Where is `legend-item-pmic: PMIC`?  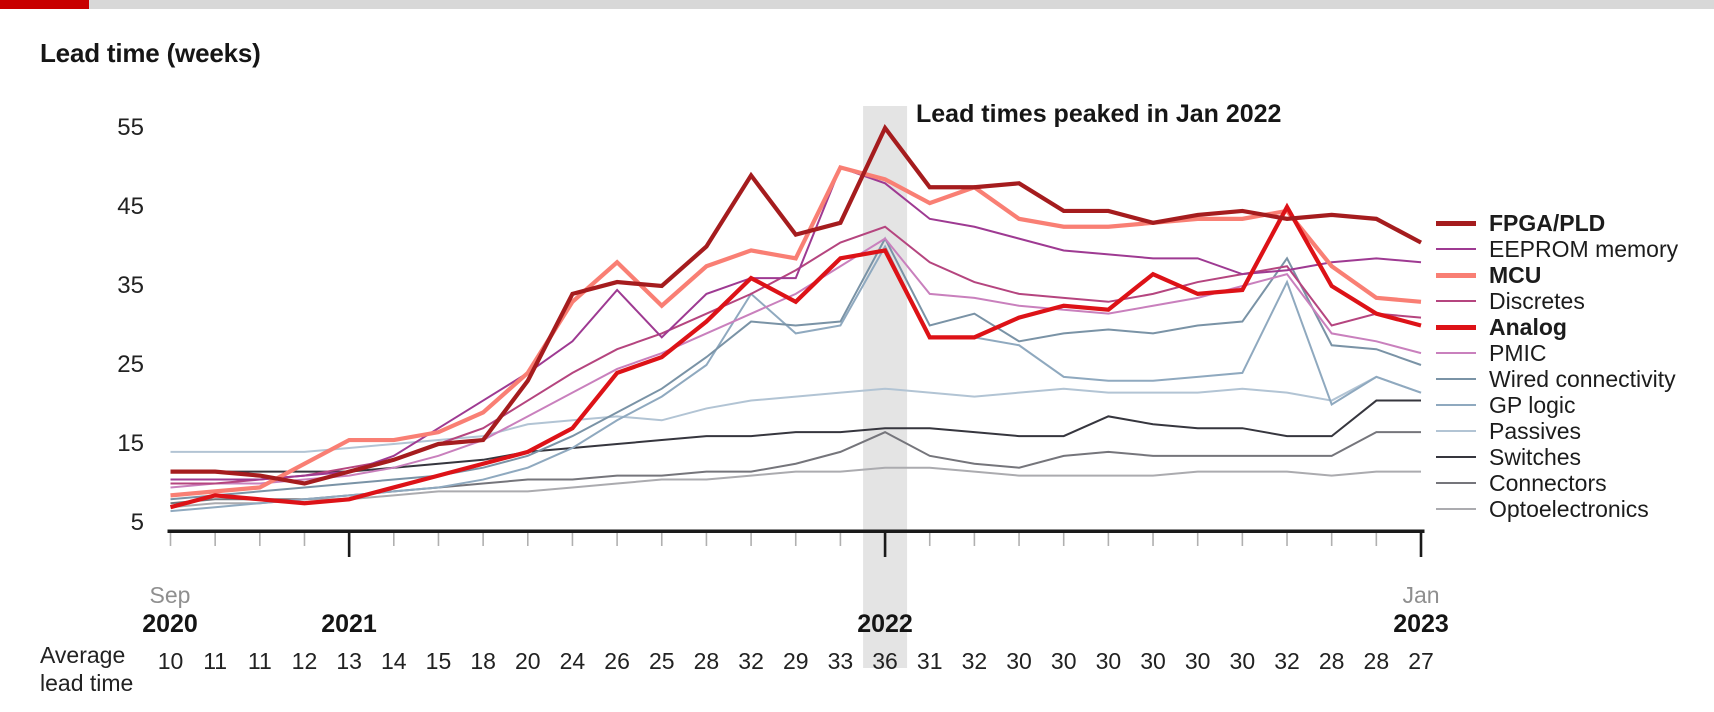 legend-item-pmic: PMIC is located at coordinates (1557, 353).